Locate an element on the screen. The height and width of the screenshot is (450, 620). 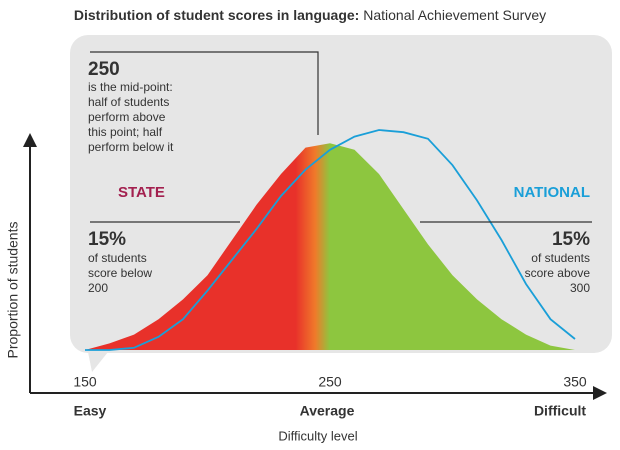
annotation-text: score above is located at coordinates (558, 273).